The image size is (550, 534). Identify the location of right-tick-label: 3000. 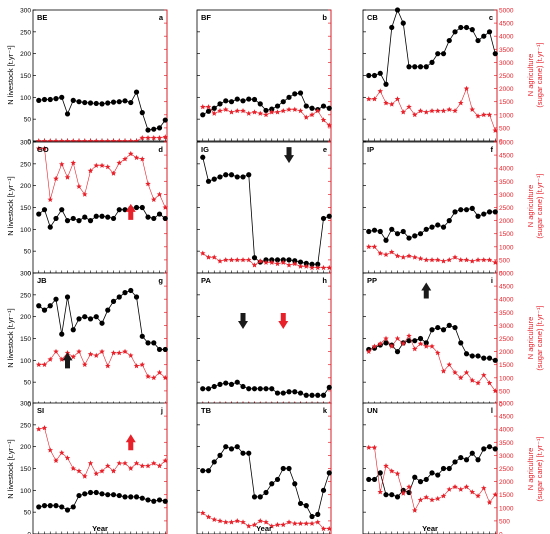
(506, 195).